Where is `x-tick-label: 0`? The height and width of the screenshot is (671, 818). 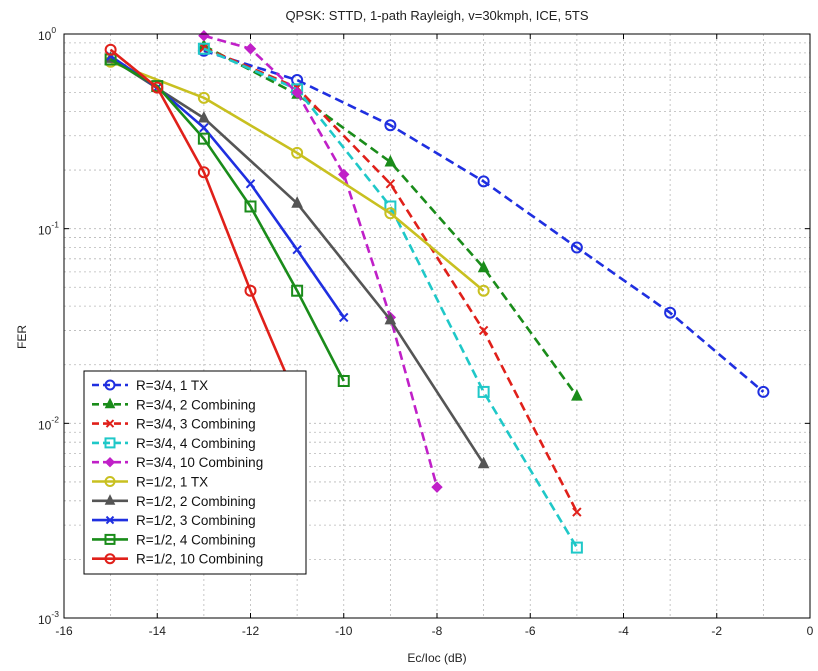
x-tick-label: 0 is located at coordinates (810, 631).